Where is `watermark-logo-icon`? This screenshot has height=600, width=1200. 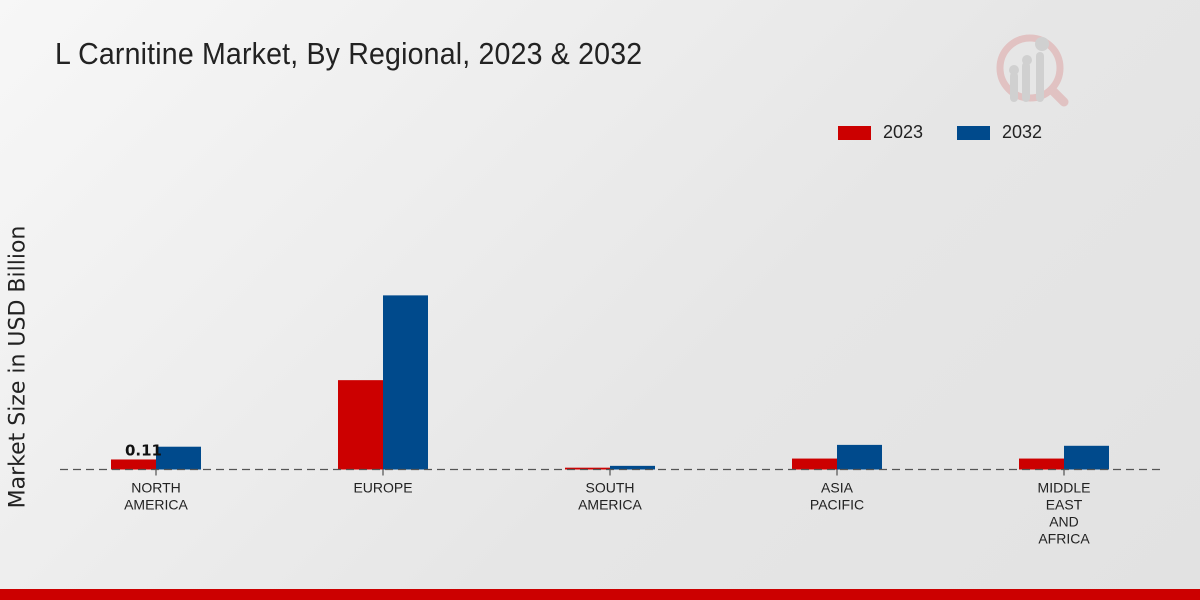
watermark-logo-icon is located at coordinates (1032, 70).